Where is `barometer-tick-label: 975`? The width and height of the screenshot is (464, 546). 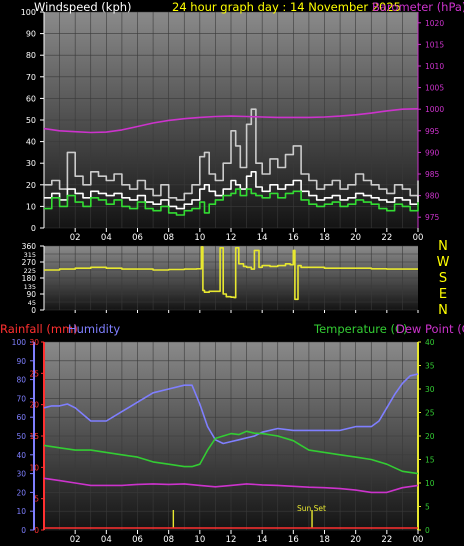
barometer-tick-label: 975 is located at coordinates (432, 217).